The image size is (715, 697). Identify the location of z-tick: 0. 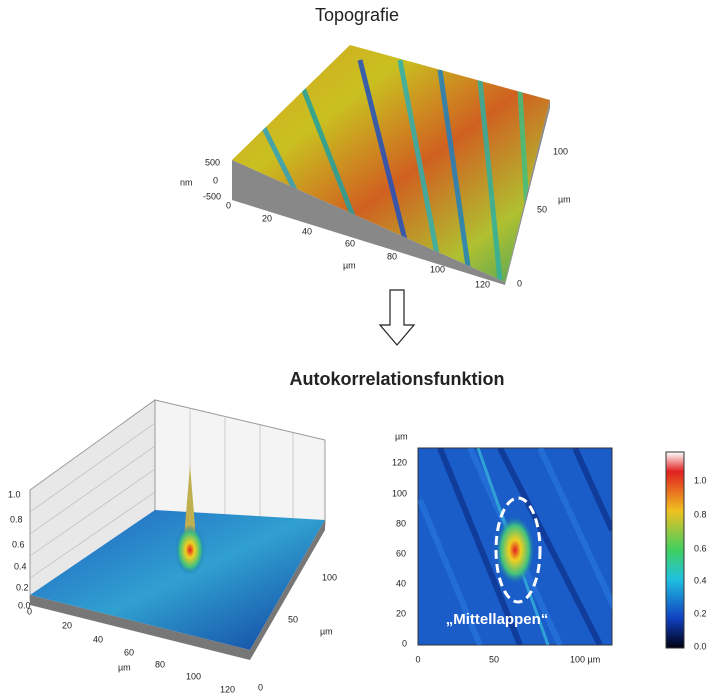
(215, 180).